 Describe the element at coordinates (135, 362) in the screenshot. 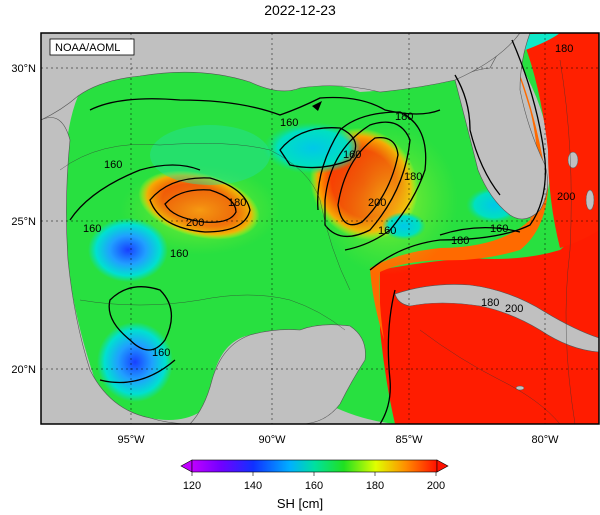

I see `cold-eddy-west-south` at that location.